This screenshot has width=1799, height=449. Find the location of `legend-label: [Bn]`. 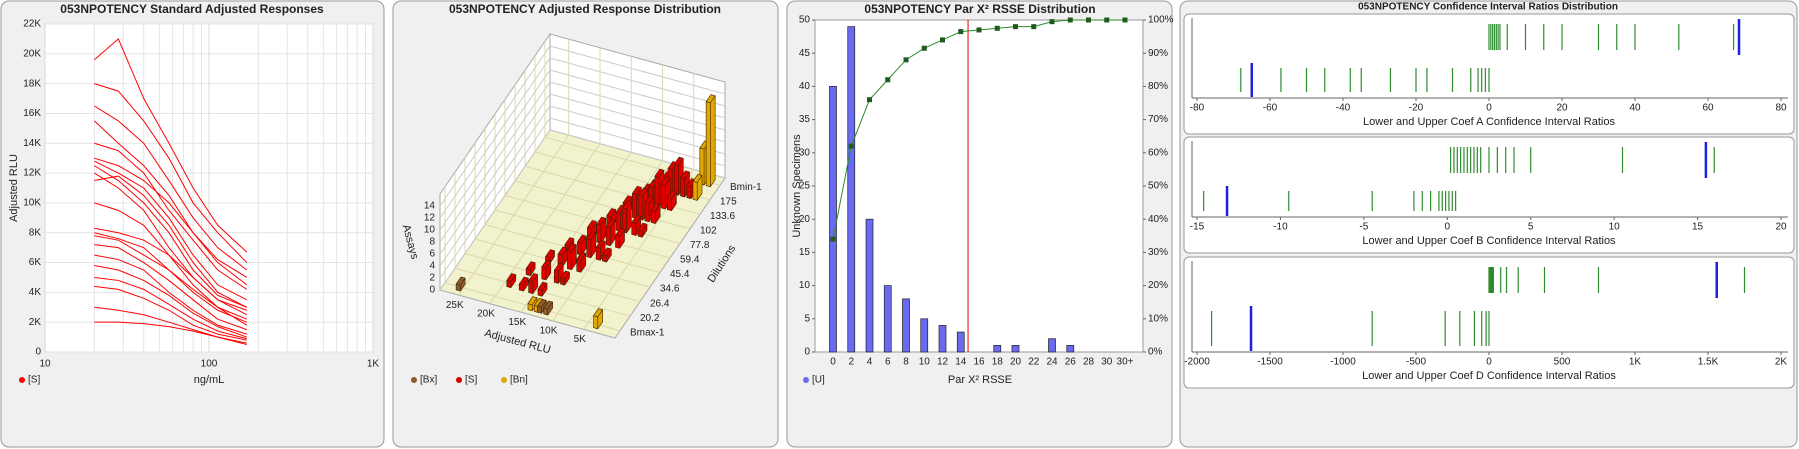

legend-label: [Bn] is located at coordinates (519, 380).